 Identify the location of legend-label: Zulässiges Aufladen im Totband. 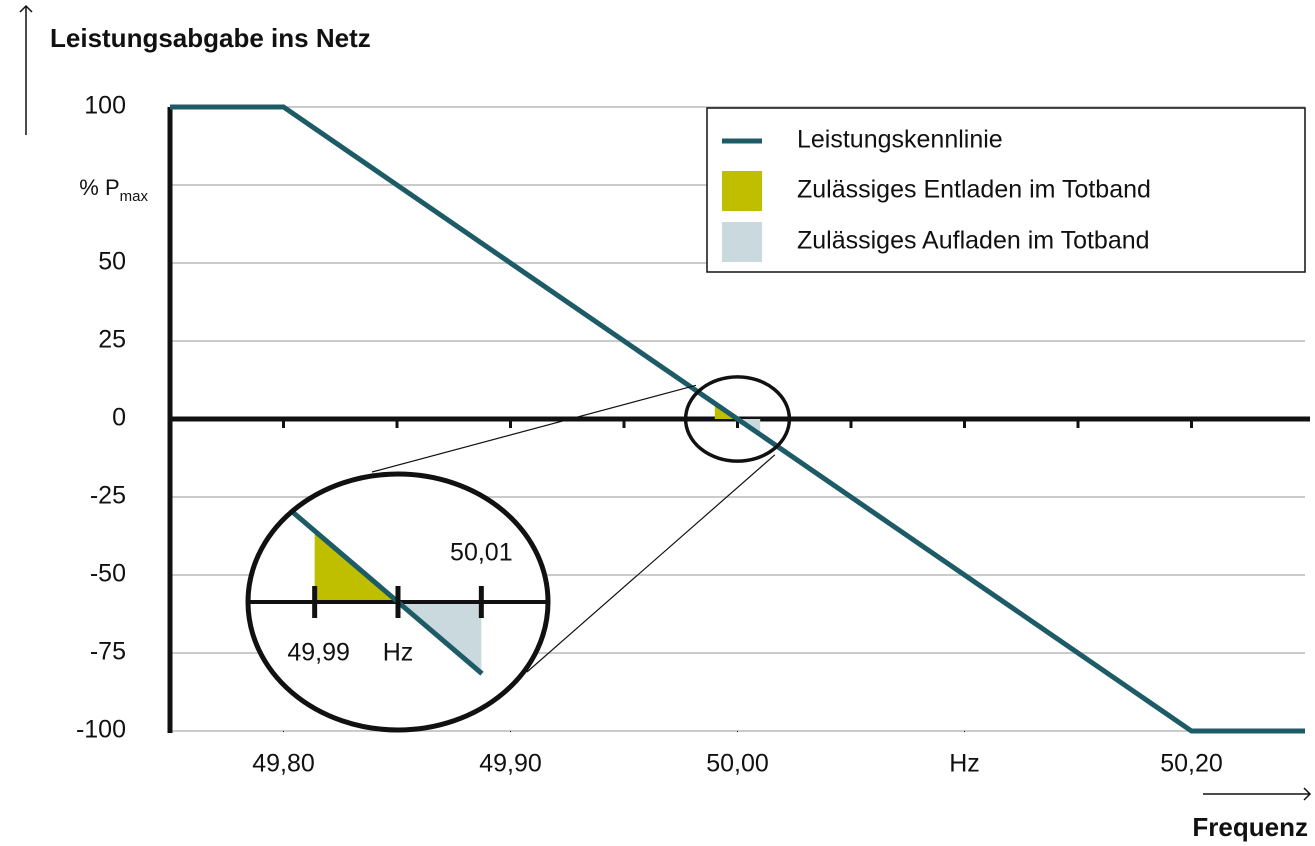
(973, 241).